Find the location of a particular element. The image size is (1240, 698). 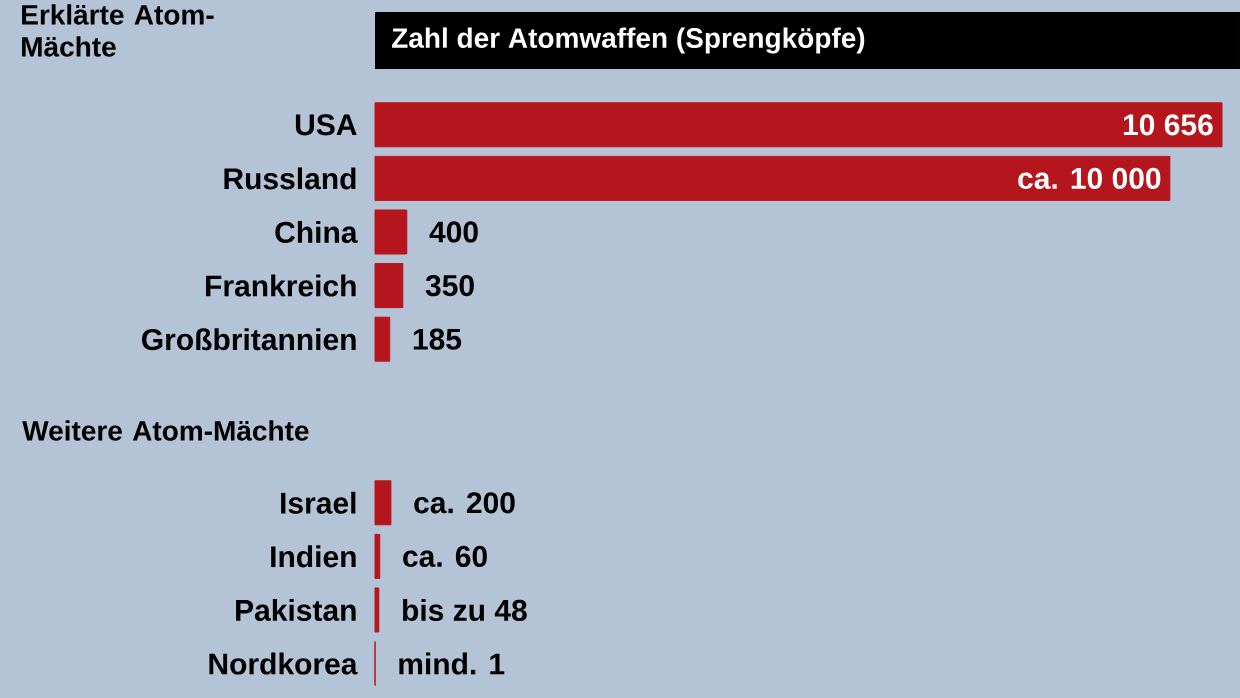

data-label: ca. 10 000 is located at coordinates (1089, 178).